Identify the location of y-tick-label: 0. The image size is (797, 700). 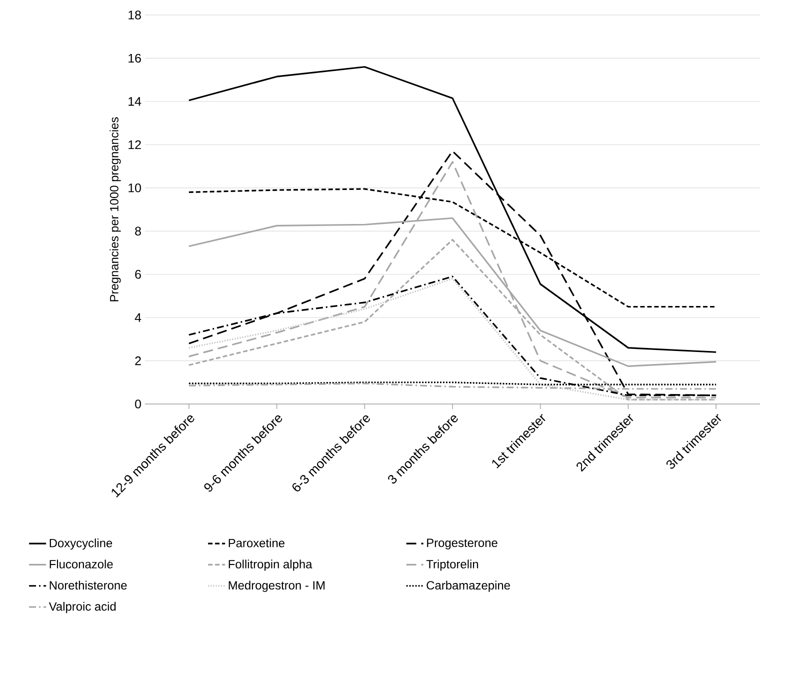
(138, 404).